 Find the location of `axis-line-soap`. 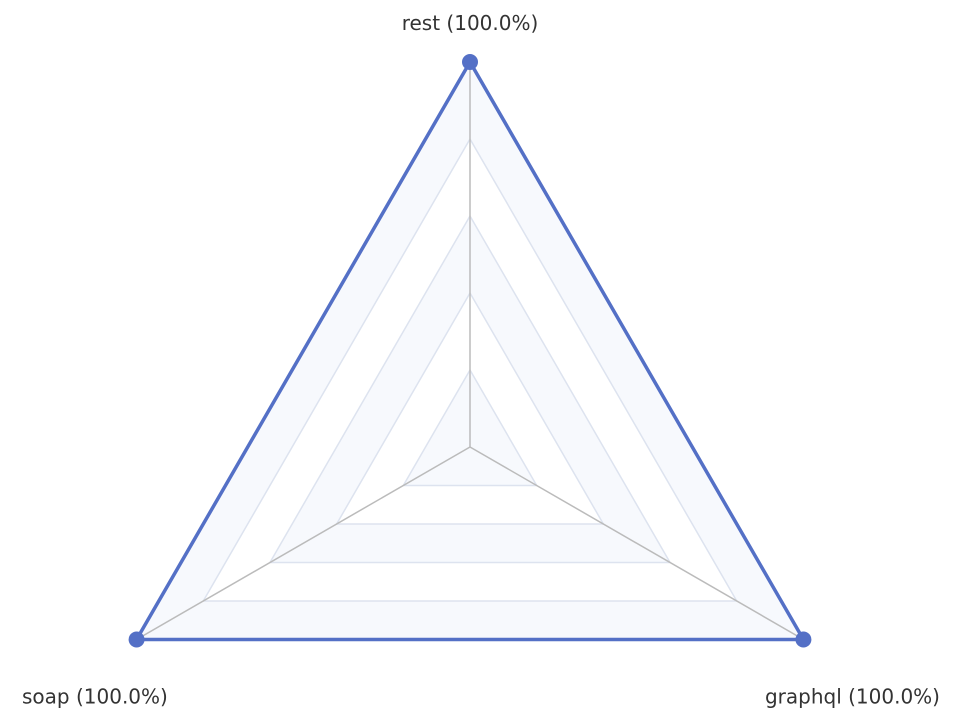

axis-line-soap is located at coordinates (303, 543).